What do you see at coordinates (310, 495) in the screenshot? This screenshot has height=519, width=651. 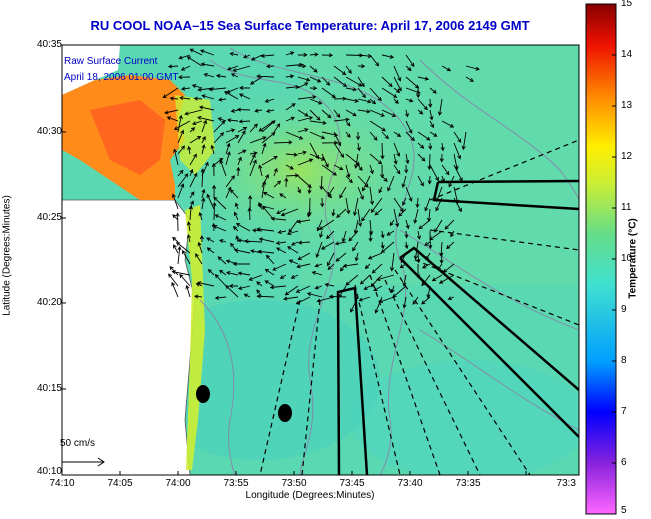 I see `x-axis-label: Longitude (Degrees:Minutes)` at bounding box center [310, 495].